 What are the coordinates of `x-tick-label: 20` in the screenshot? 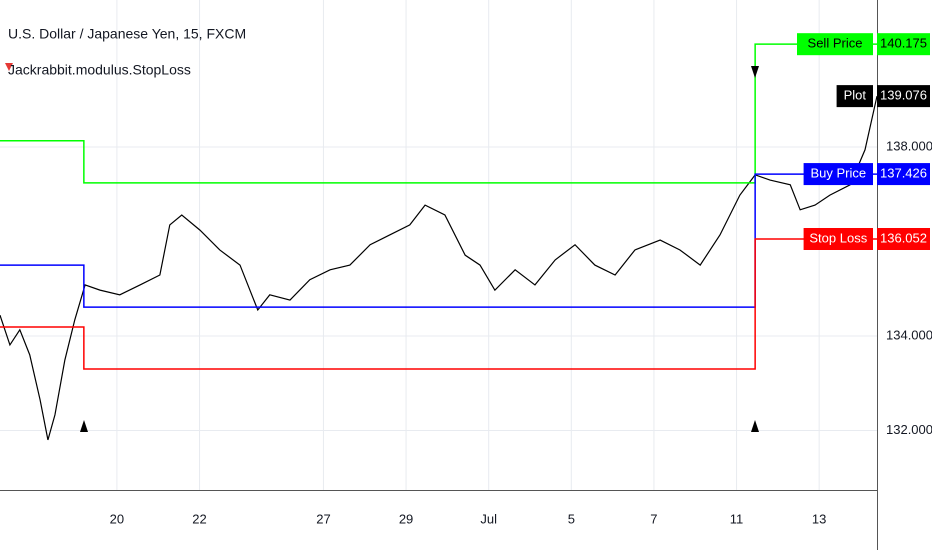 It's located at (117, 518).